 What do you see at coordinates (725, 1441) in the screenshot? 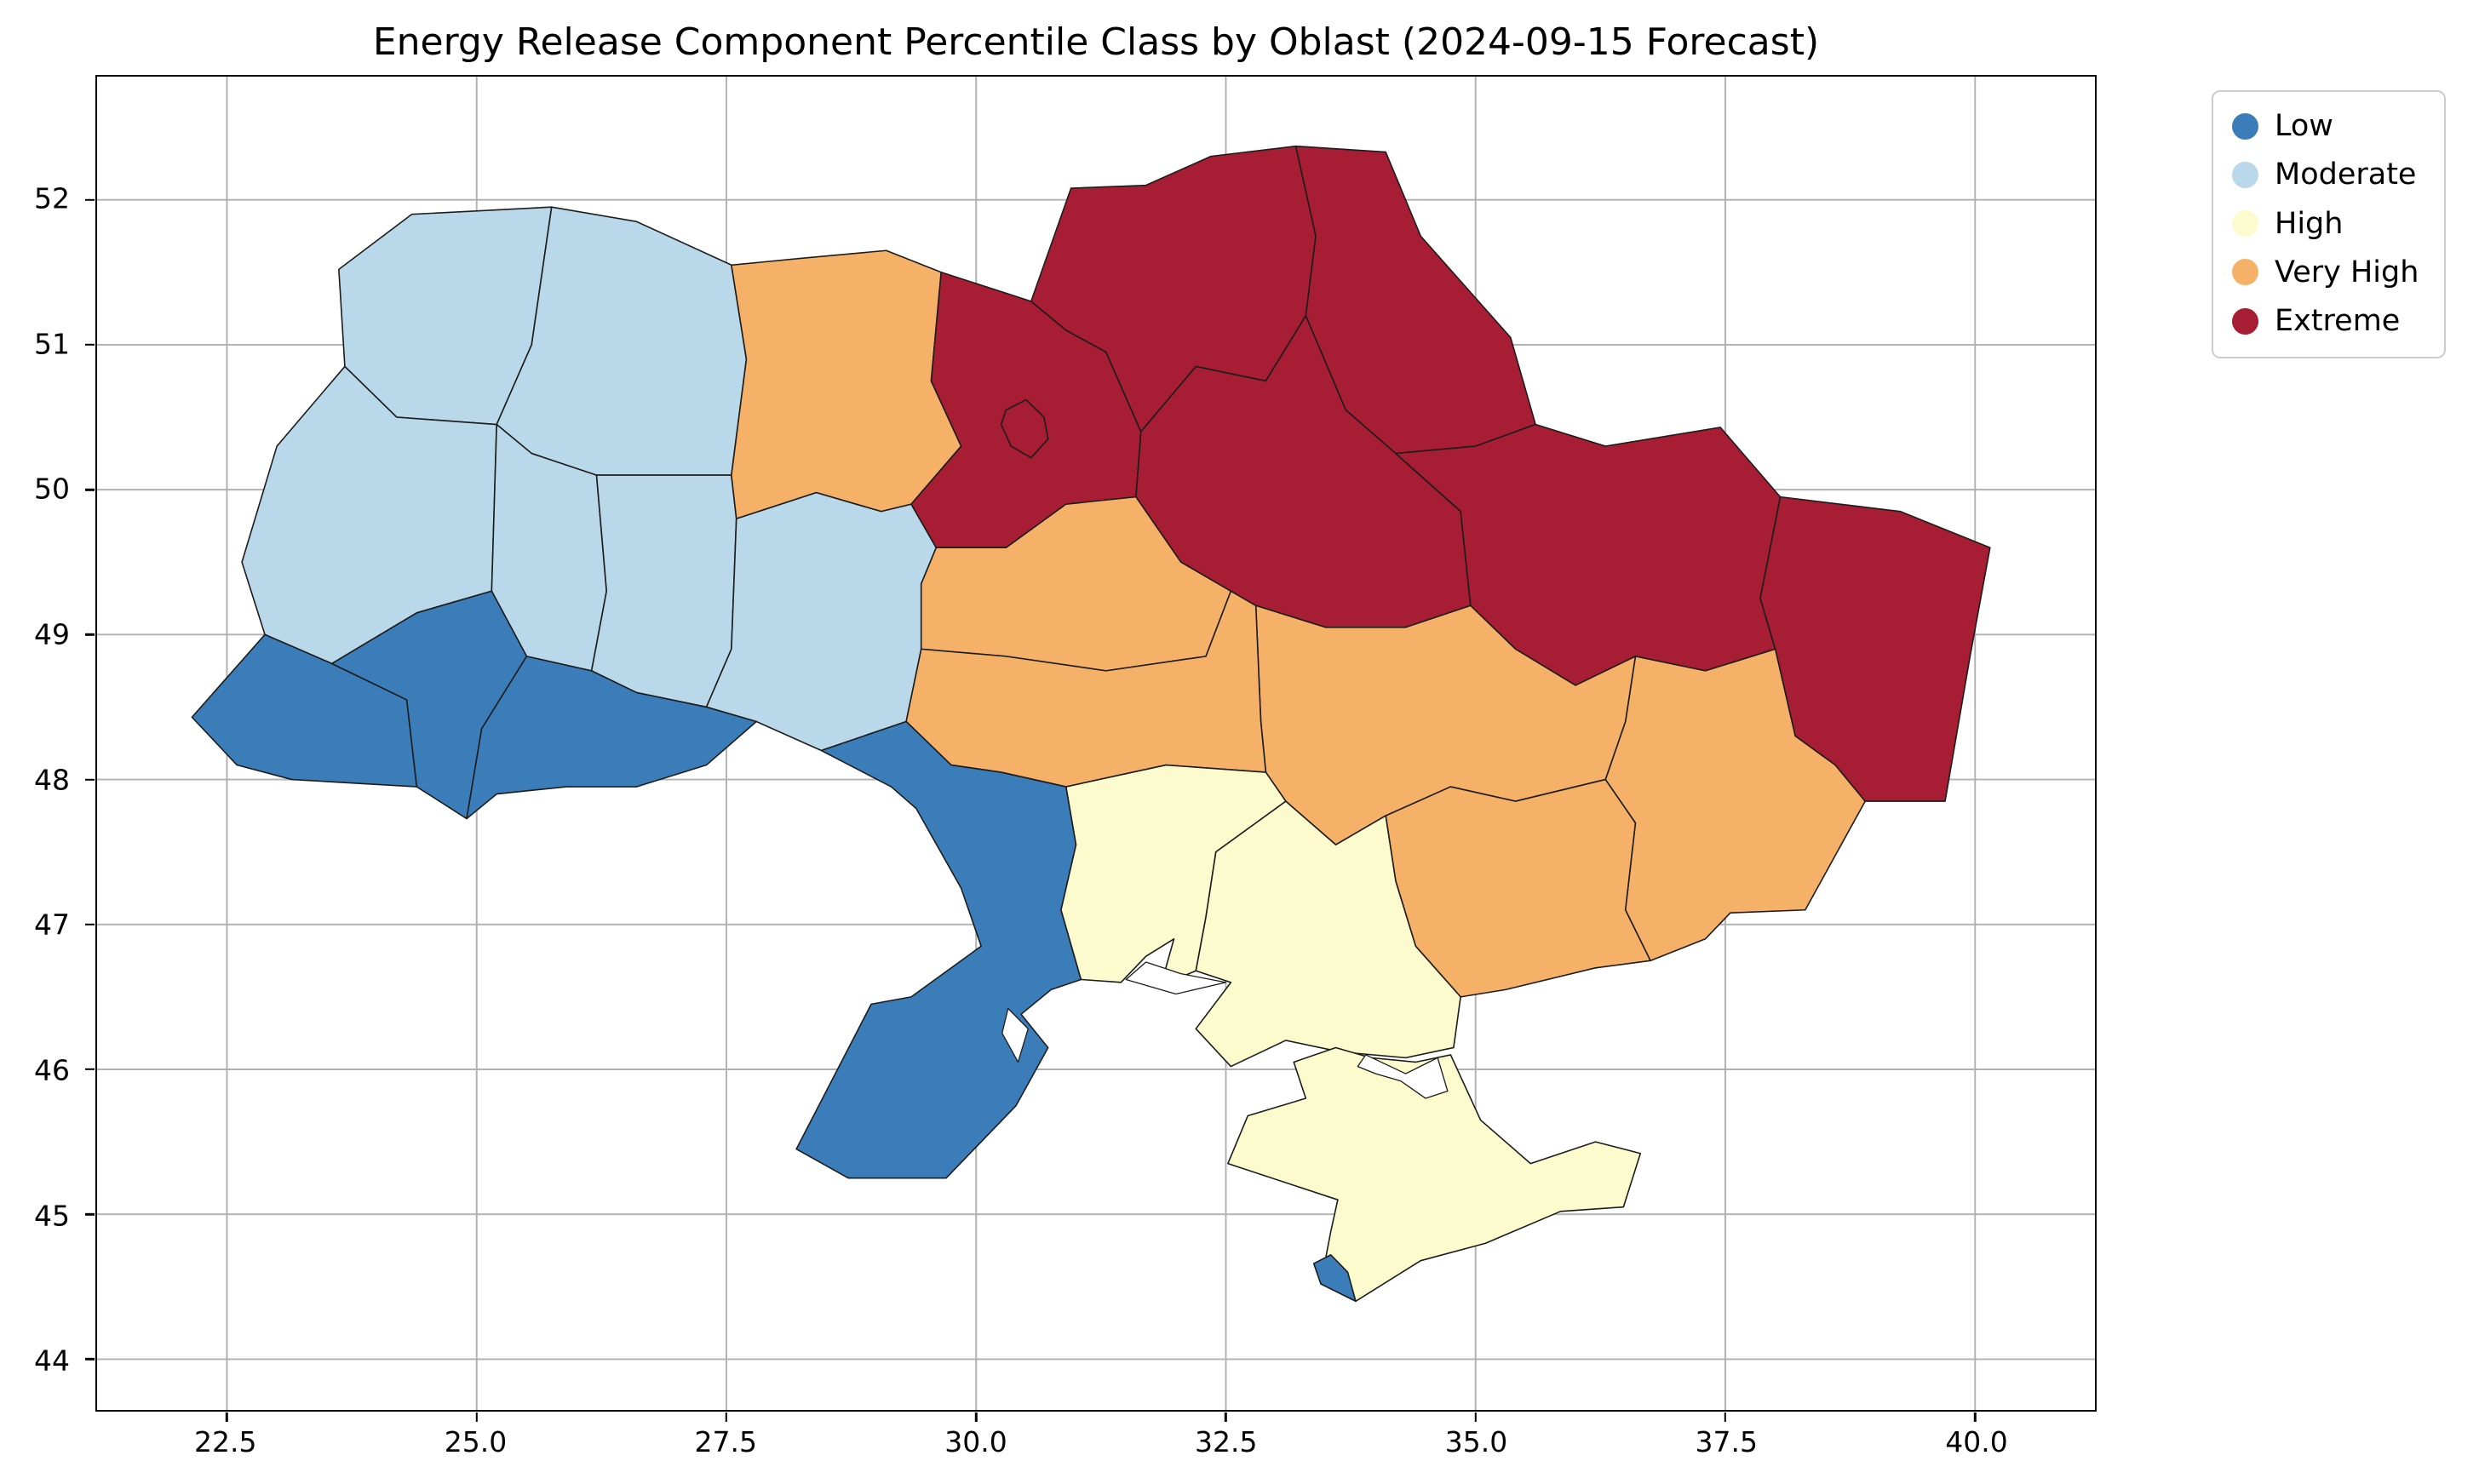
I see `x-tick-label: 27.5` at bounding box center [725, 1441].